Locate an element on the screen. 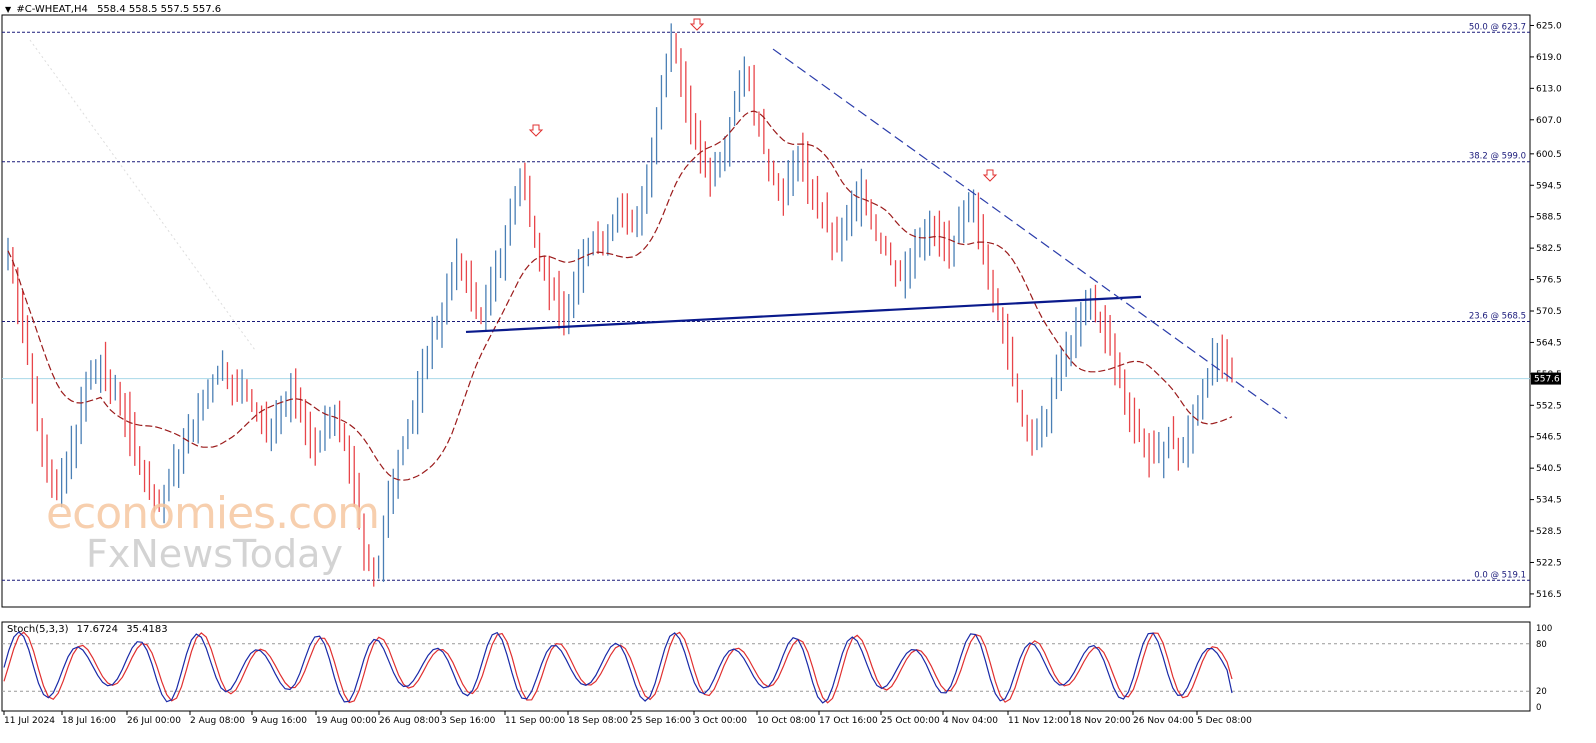 This screenshot has height=743, width=1596. x-tick-label: 9 Aug 16:00 is located at coordinates (279, 721).